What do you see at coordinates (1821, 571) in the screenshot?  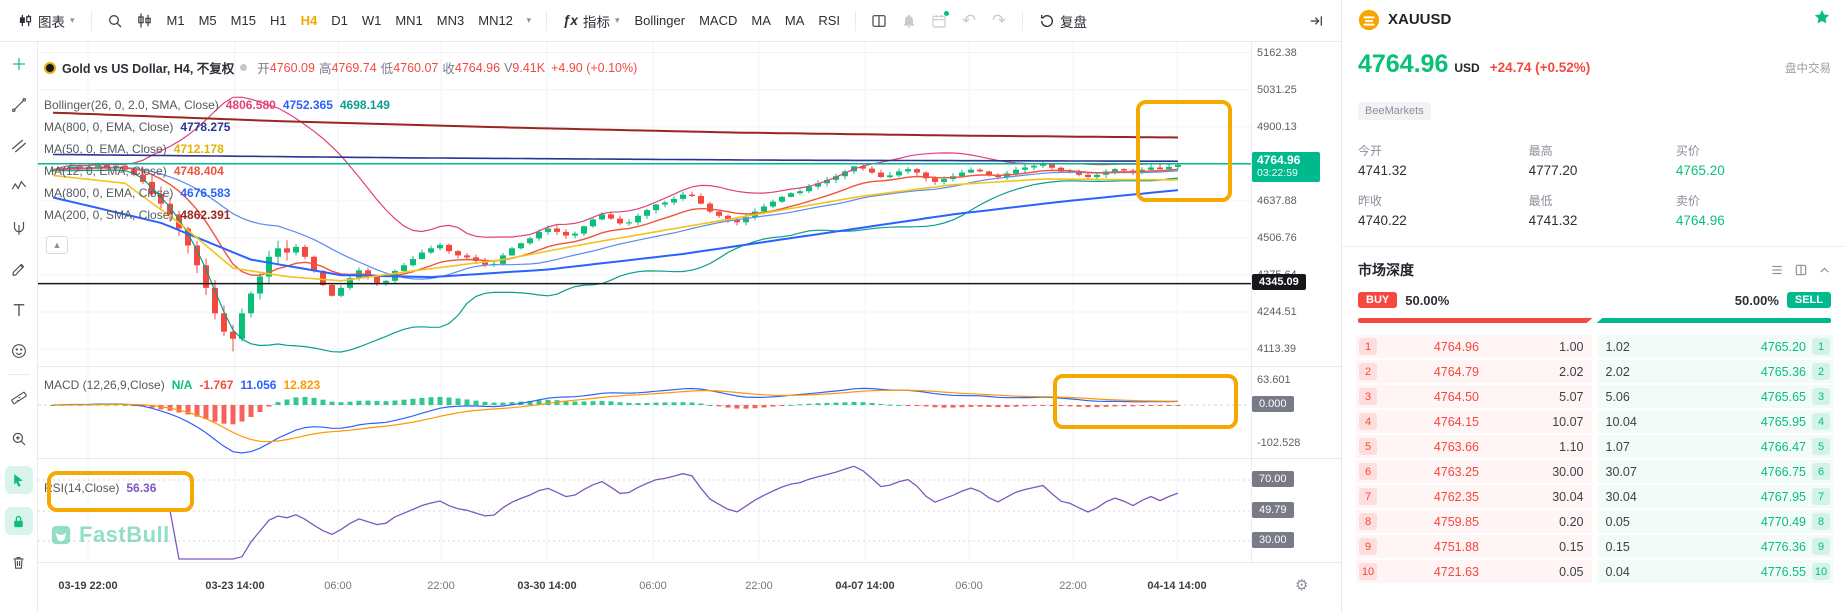 I see `ask-level-index: 10` at bounding box center [1821, 571].